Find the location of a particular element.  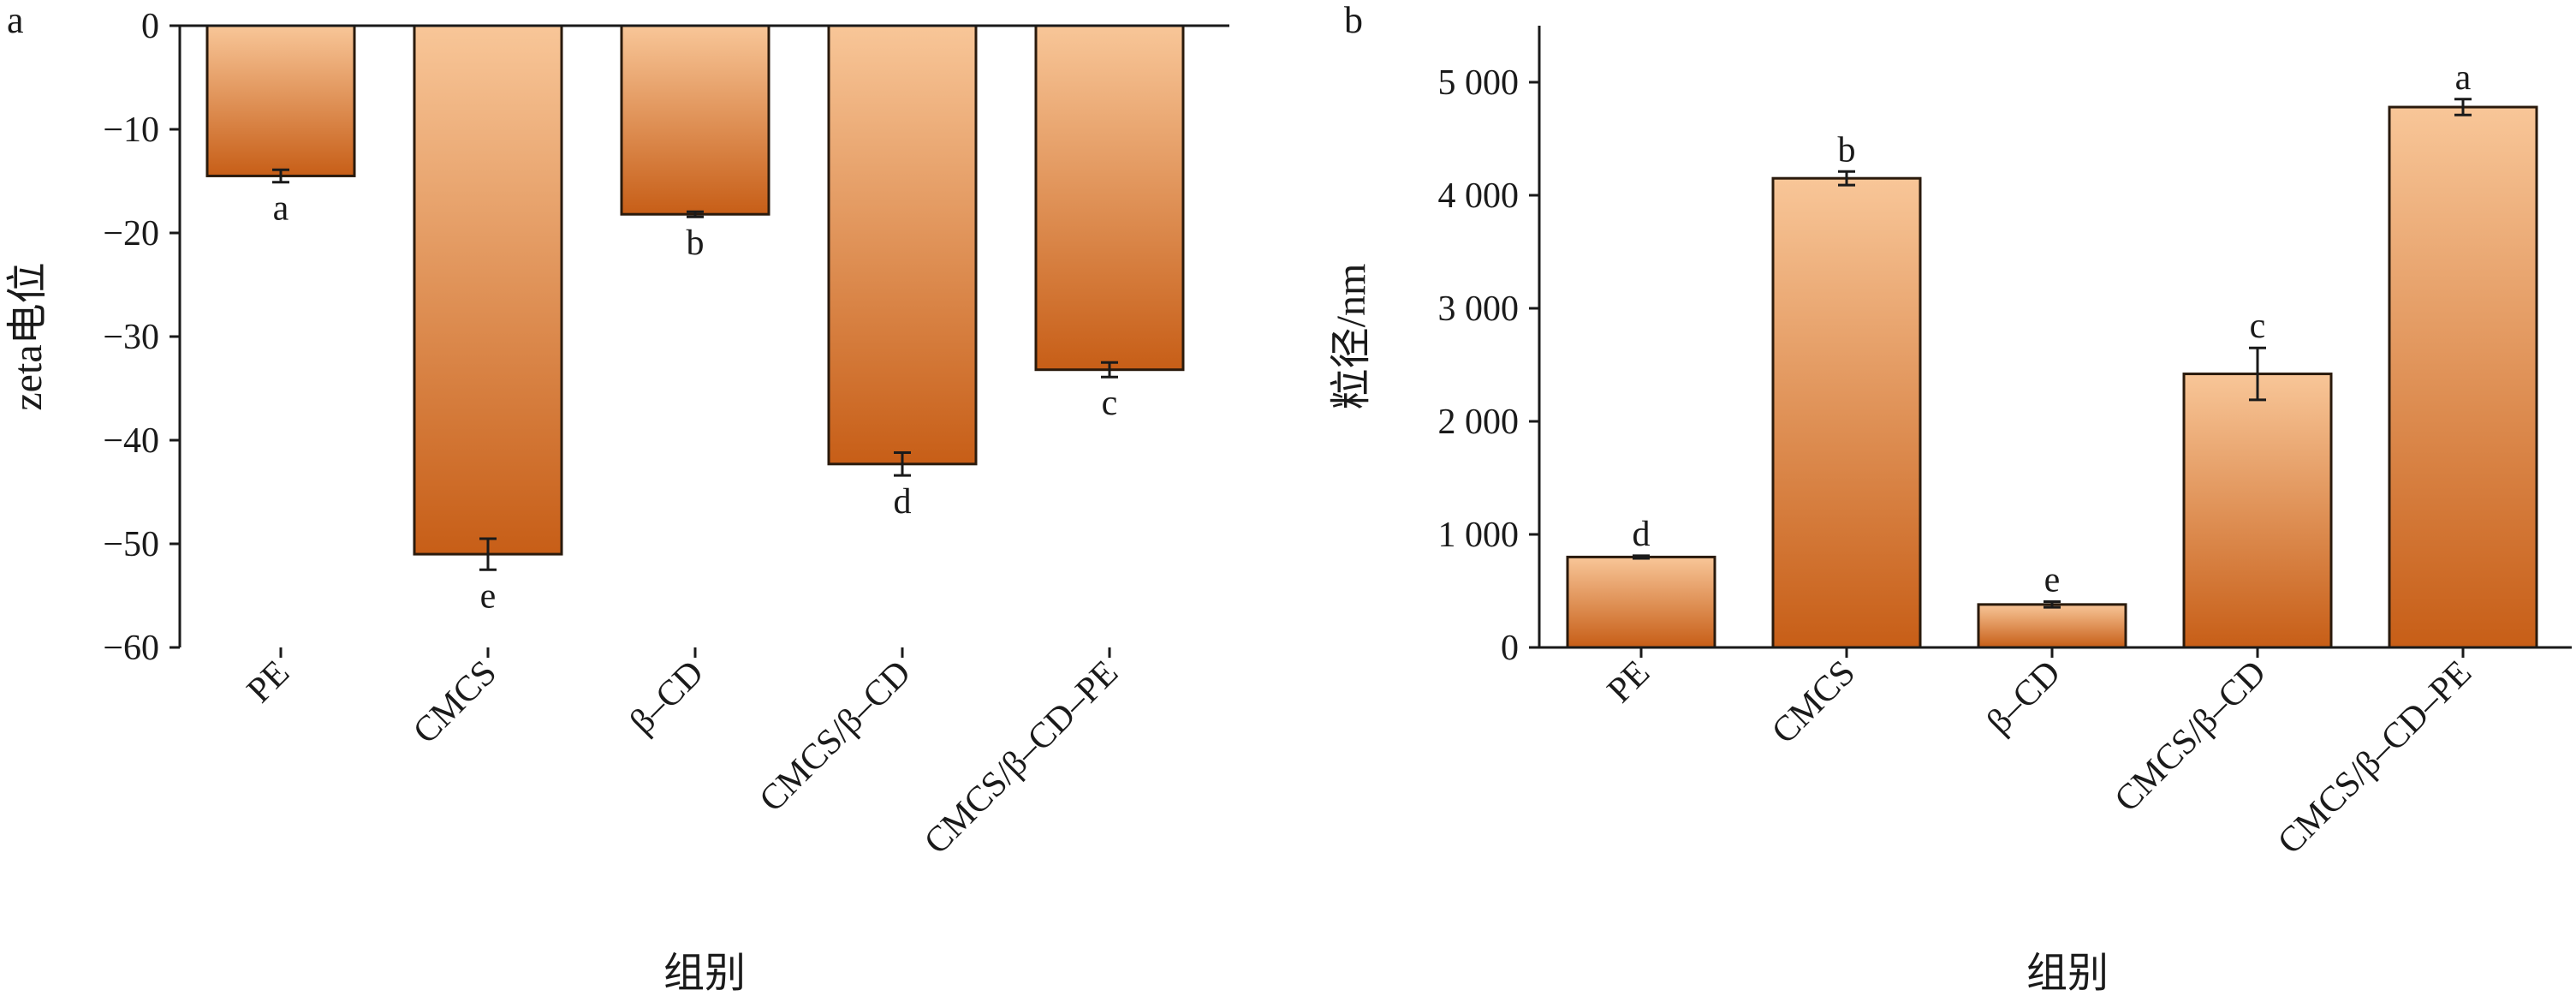

a-y-tick-label-5: −50 is located at coordinates (131, 544).